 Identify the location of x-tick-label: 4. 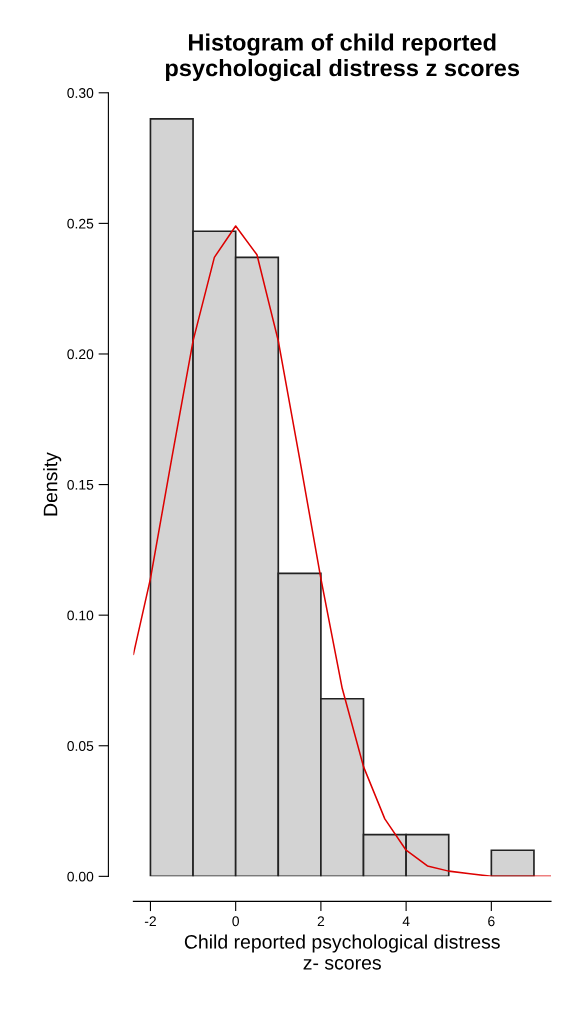
(406, 921).